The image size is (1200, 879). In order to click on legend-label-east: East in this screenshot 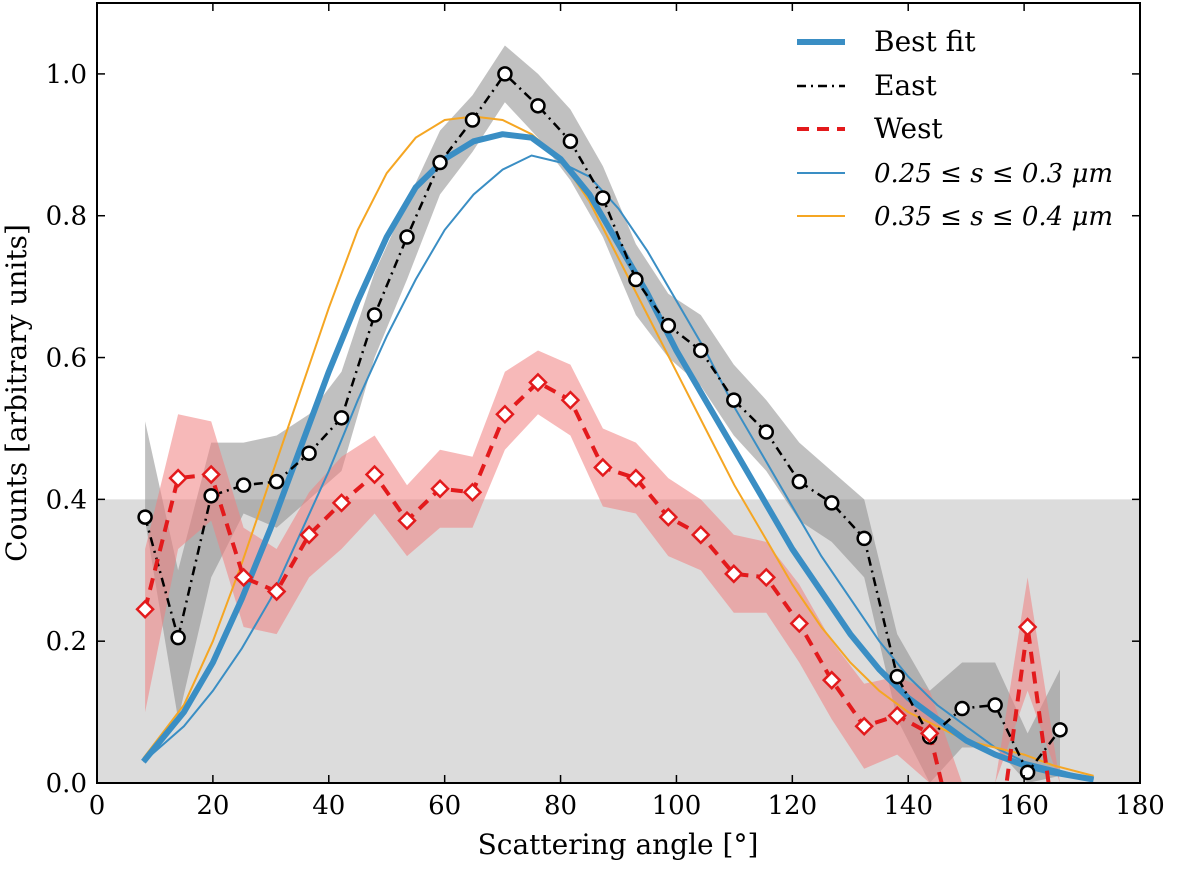, I will do `click(906, 85)`.